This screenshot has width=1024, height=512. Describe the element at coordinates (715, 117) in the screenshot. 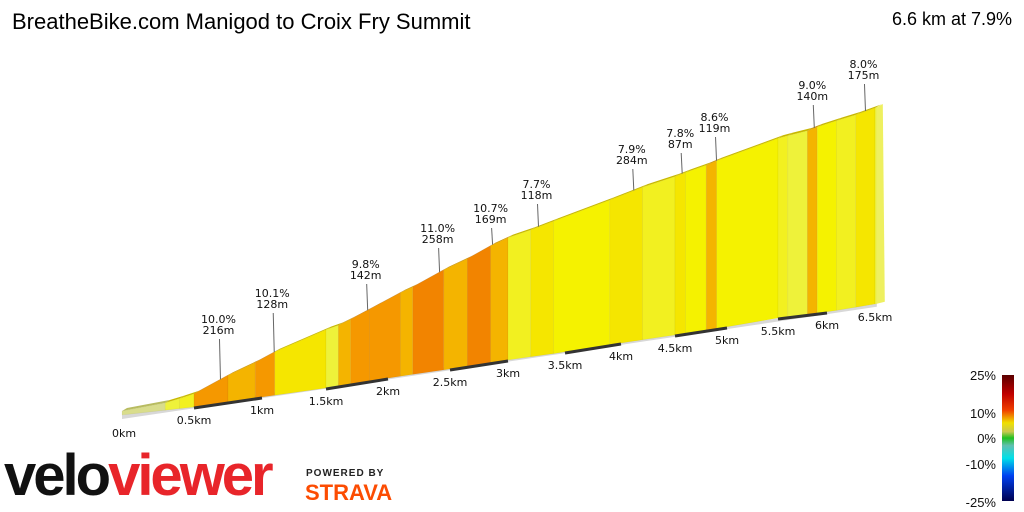

I see `annotation-gradient: 8.6%` at that location.